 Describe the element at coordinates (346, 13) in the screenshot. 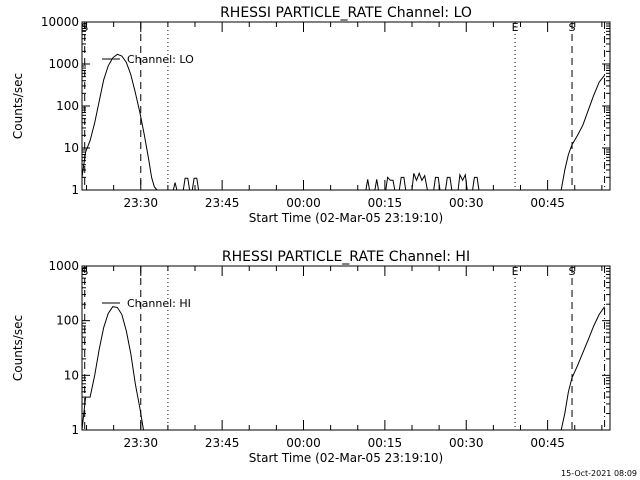

I see `chart-title: RHESSI PARTICLE_RATE Channel: LO` at that location.